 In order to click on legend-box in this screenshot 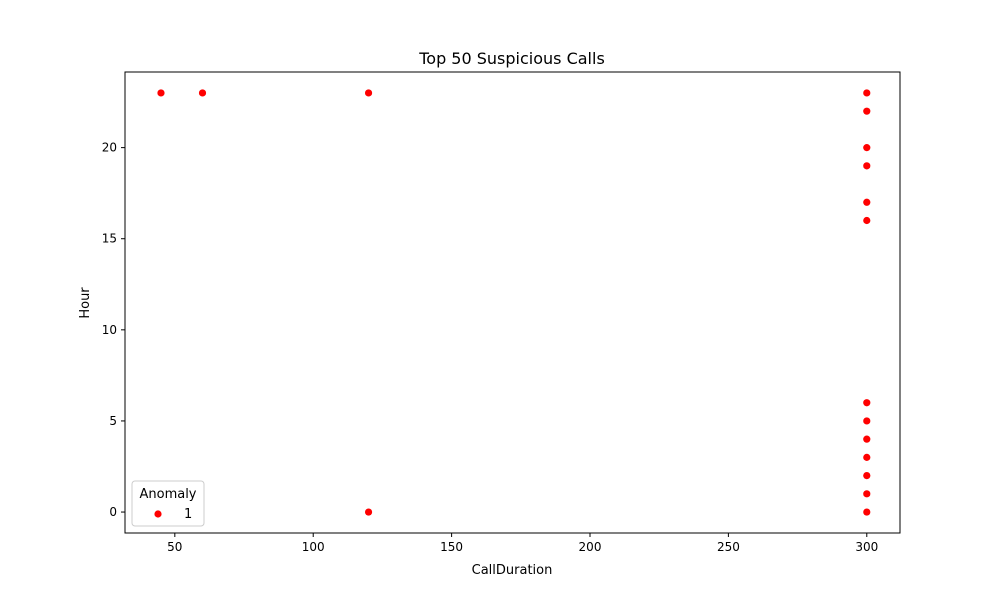, I will do `click(168, 503)`.